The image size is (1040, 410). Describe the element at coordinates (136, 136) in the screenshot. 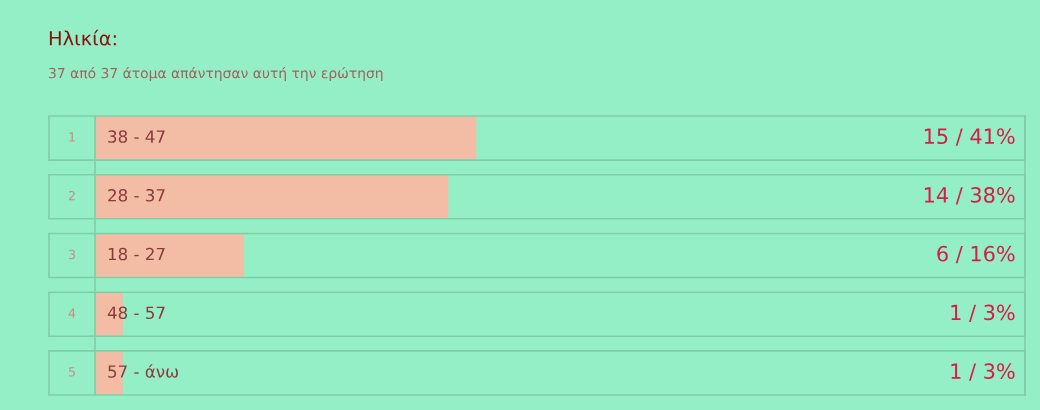

I see `y-tick-label: 38 - 47` at that location.